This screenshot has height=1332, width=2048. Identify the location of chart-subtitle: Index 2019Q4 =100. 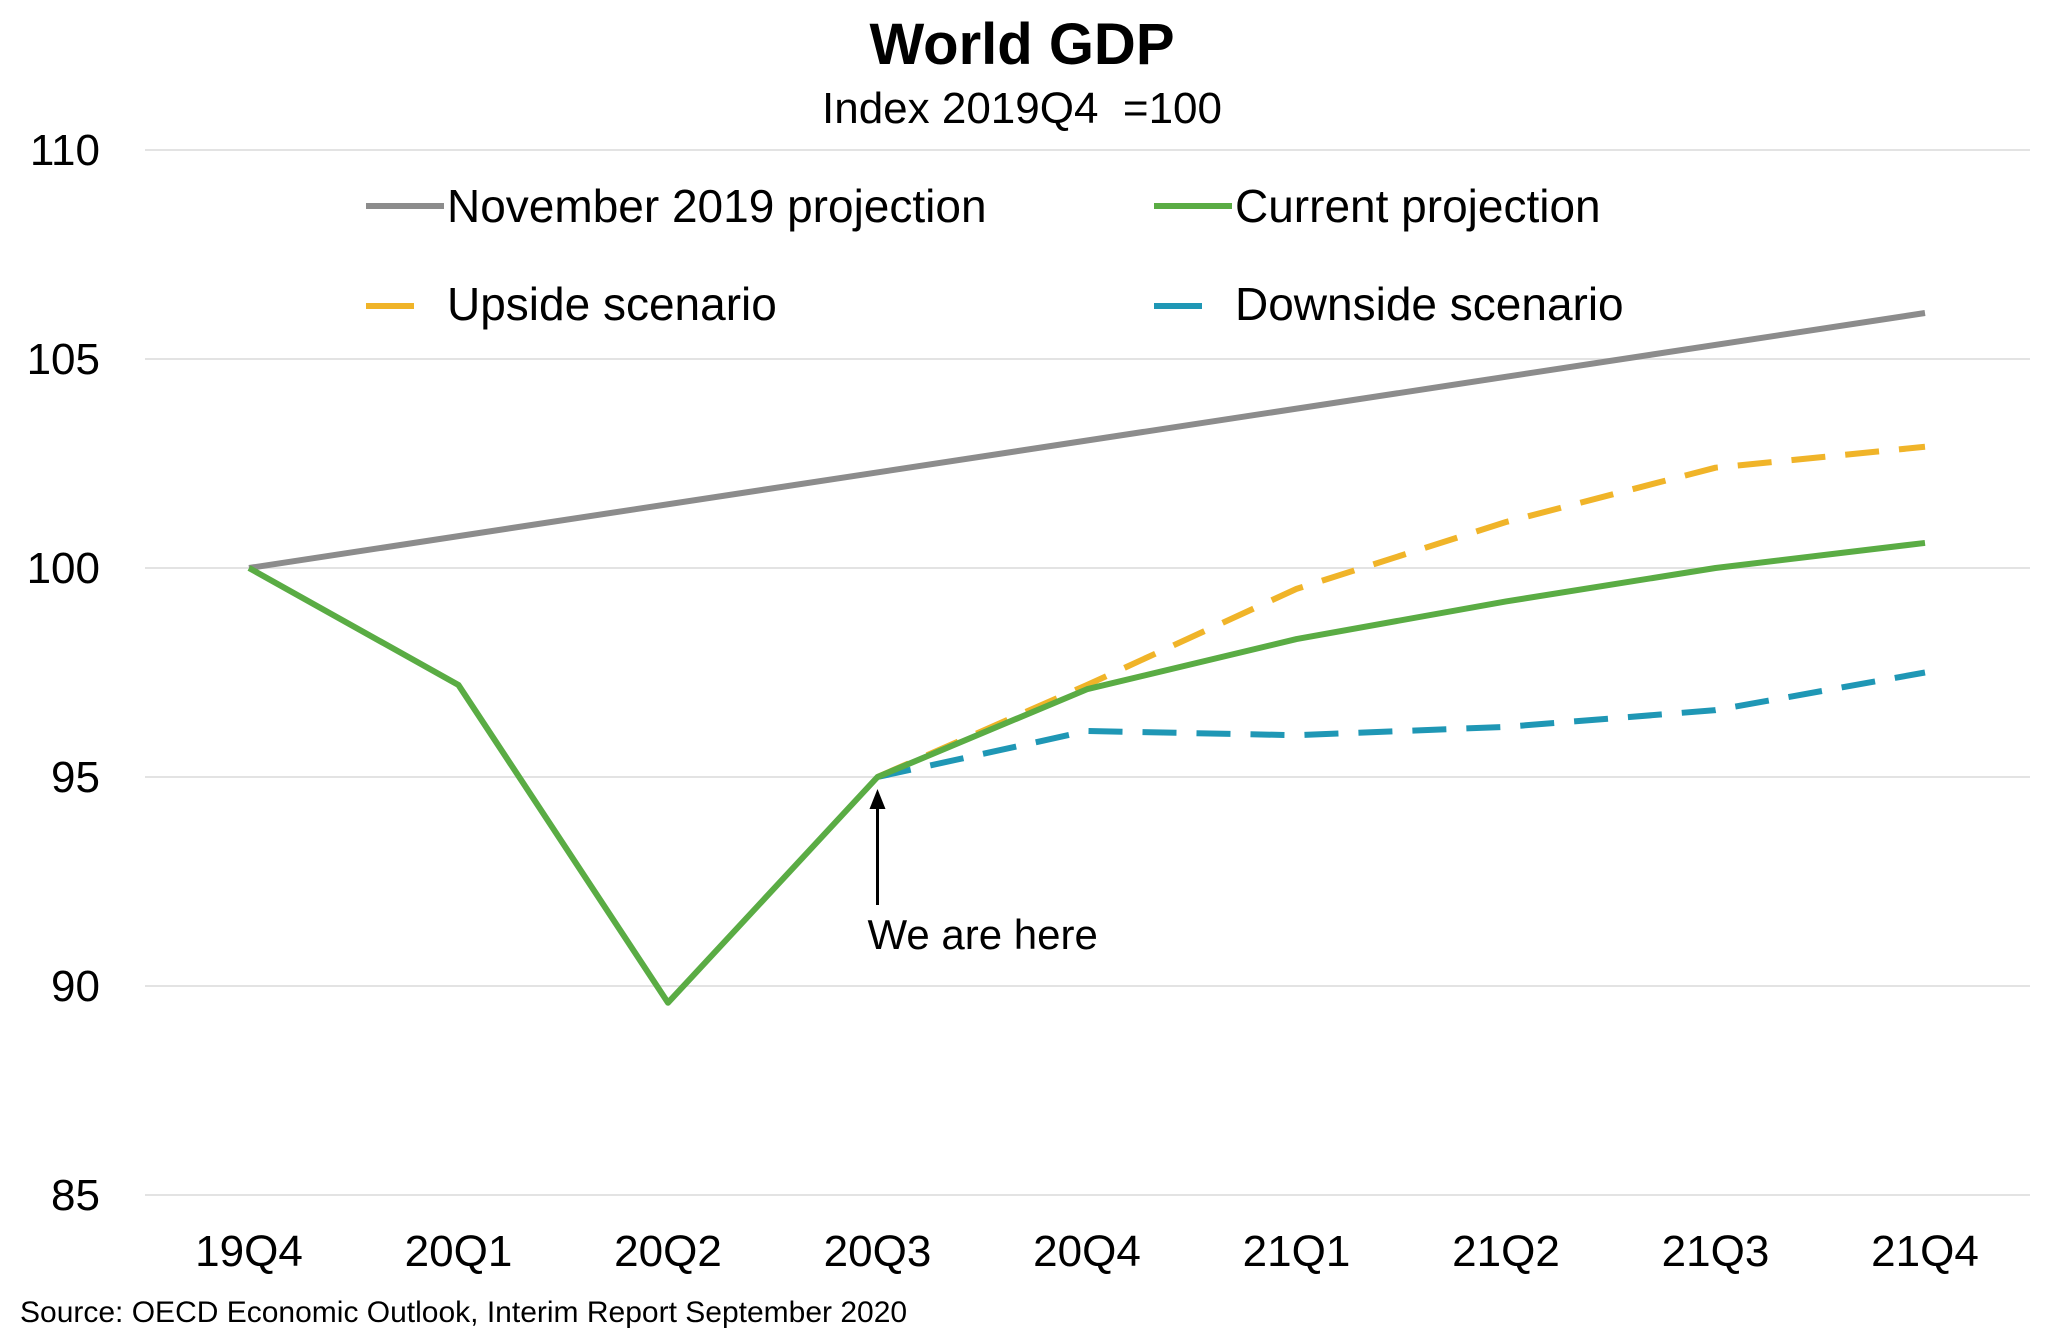
(1022, 108).